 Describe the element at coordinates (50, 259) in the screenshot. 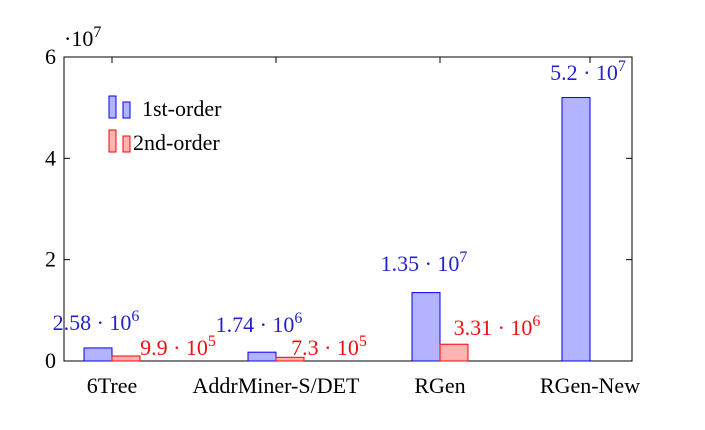

I see `y-tick-label: 2` at that location.